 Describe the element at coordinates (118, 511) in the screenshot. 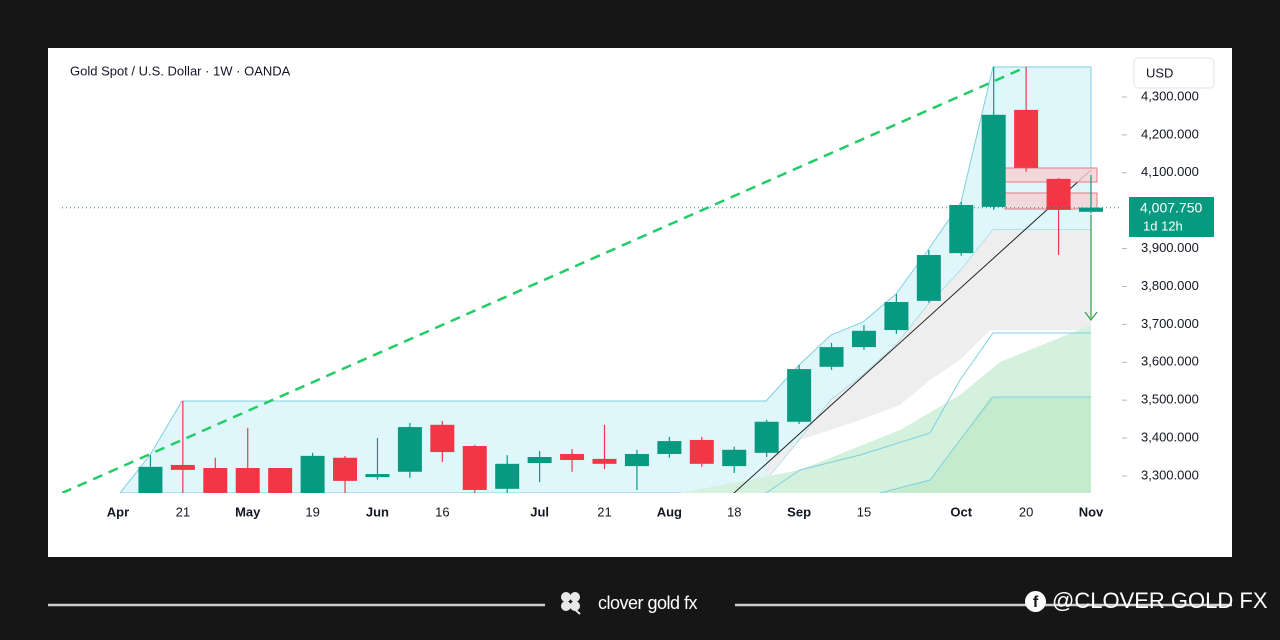

I see `x-tick-label: Apr` at that location.